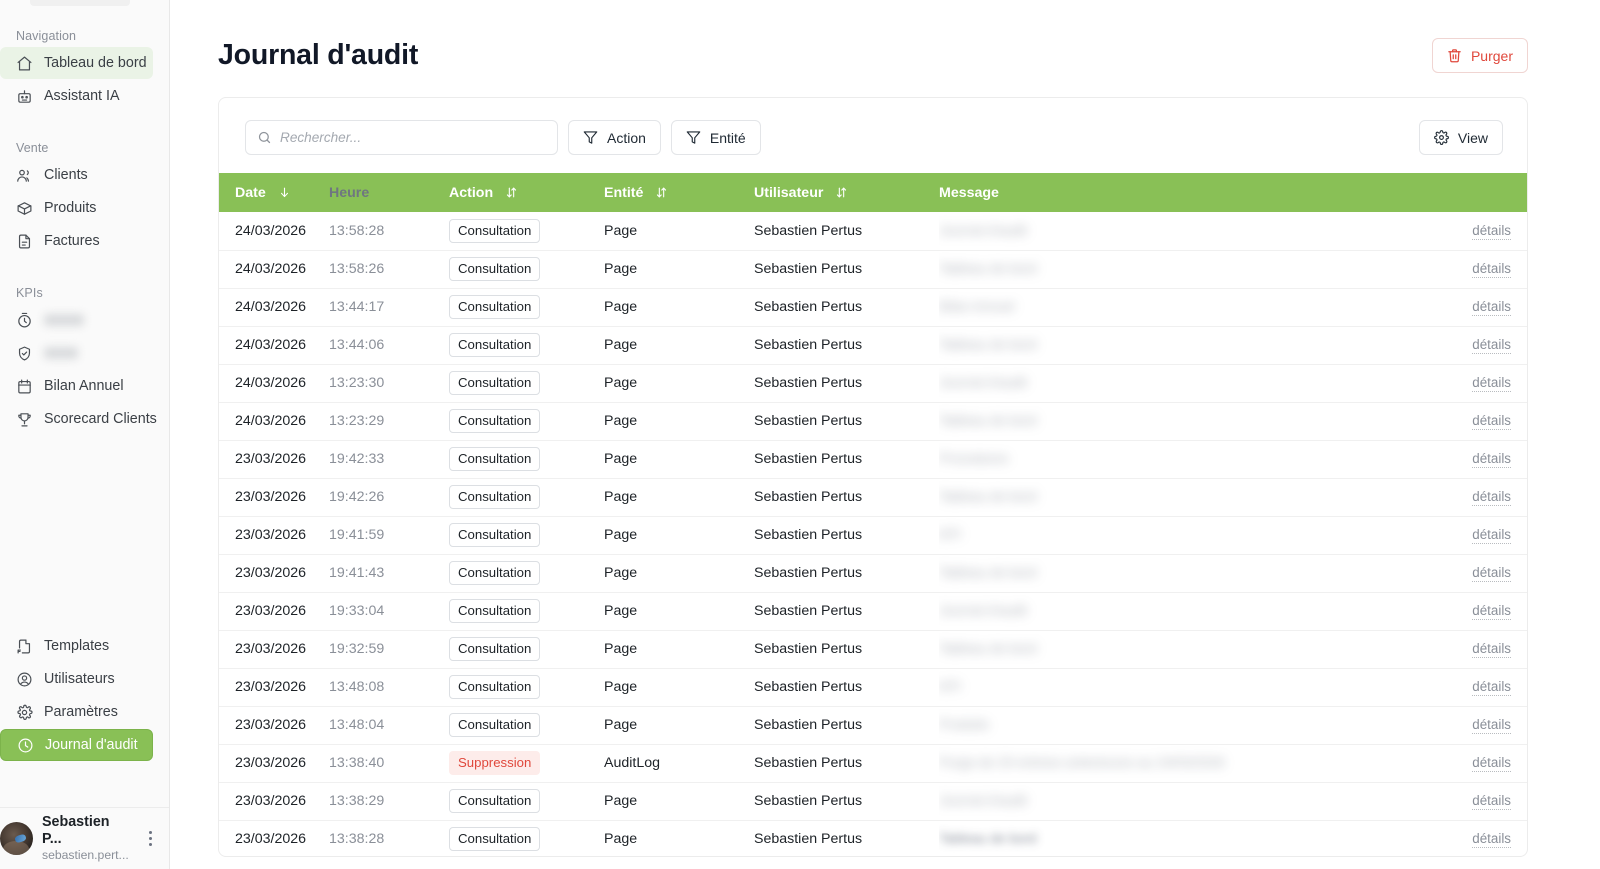 This screenshot has height=869, width=1600. Describe the element at coordinates (84, 450) in the screenshot. I see `sidebar-spacer` at that location.